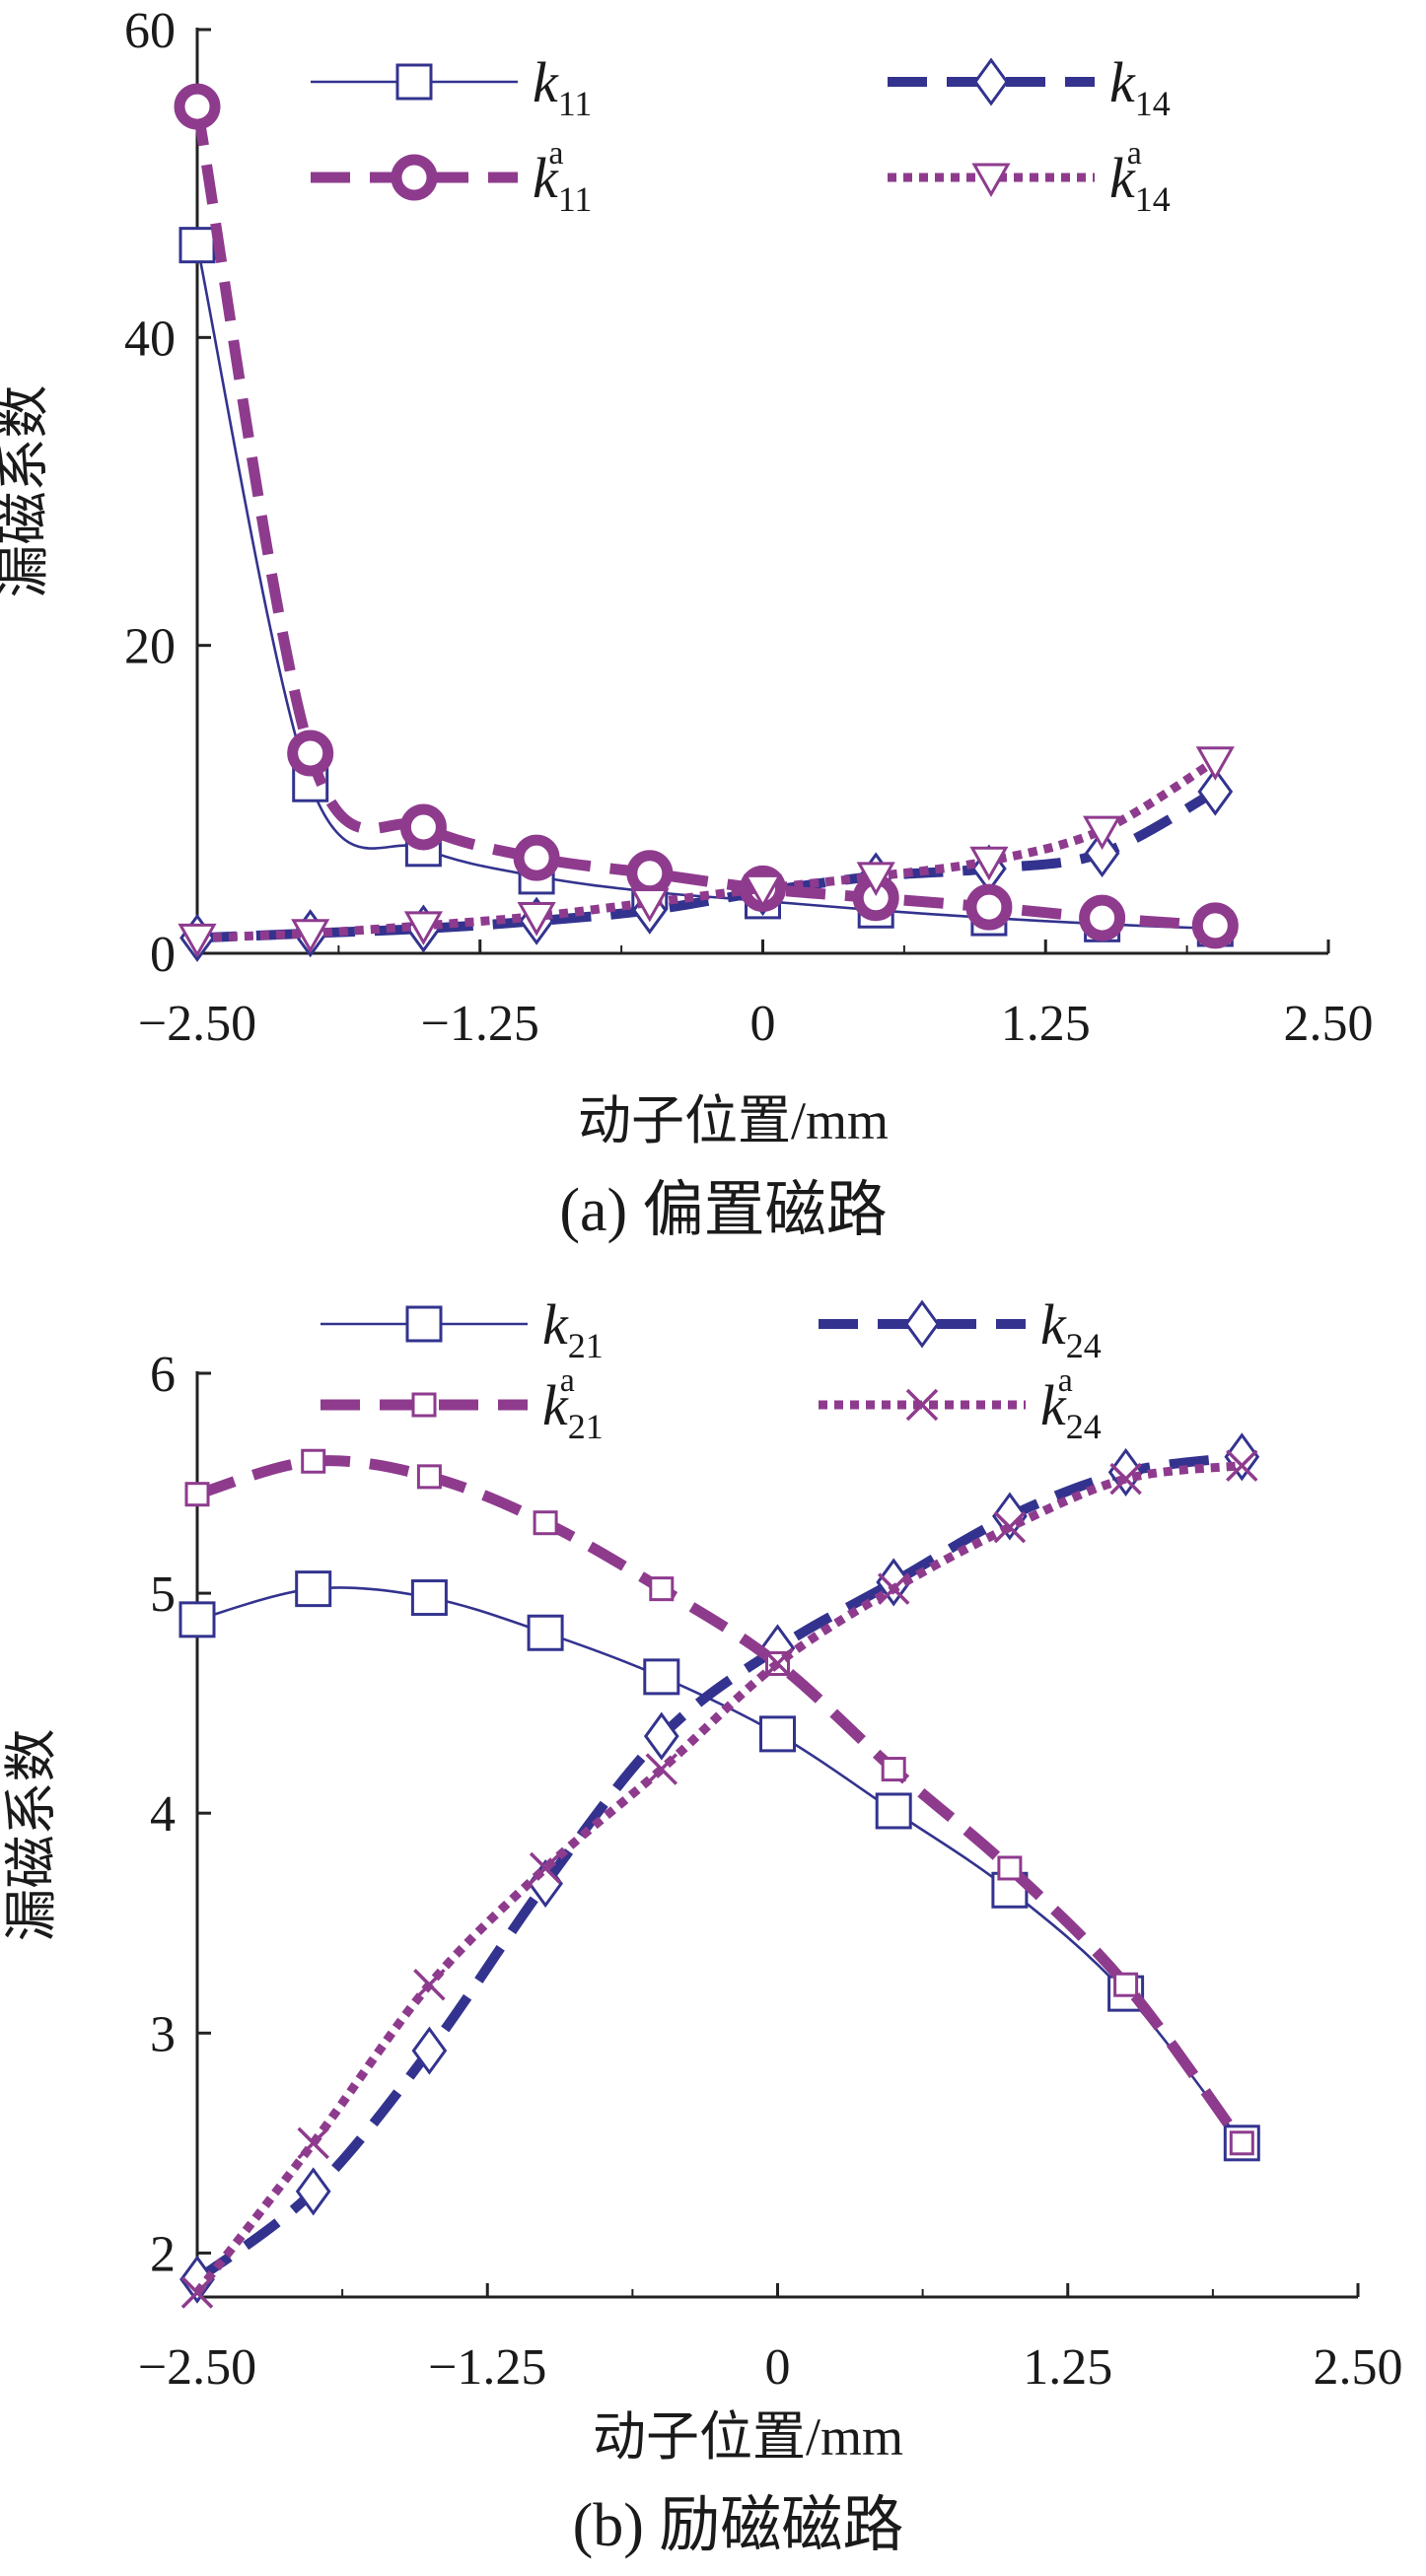  I want to click on legend-label: k11 a, so click(562, 177).